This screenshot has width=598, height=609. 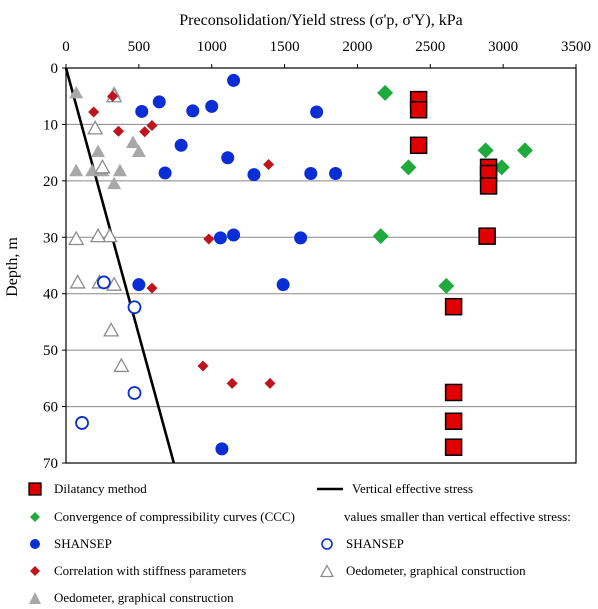 I want to click on x-tick-label: 500, so click(x=139, y=47).